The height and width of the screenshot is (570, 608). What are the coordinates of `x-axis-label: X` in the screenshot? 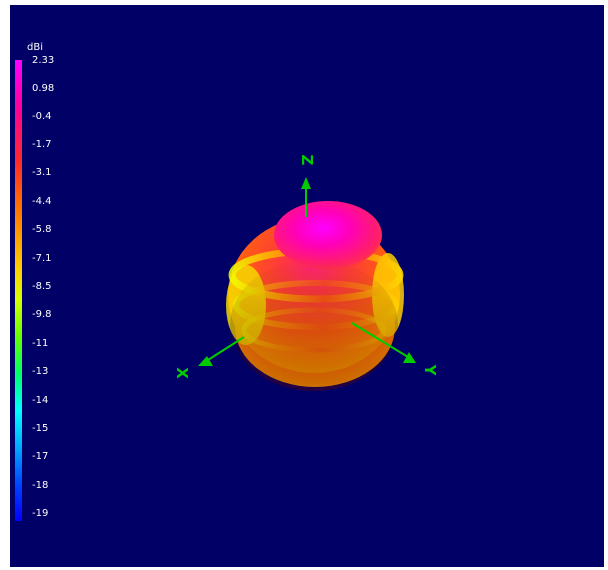 It's located at (182, 373).